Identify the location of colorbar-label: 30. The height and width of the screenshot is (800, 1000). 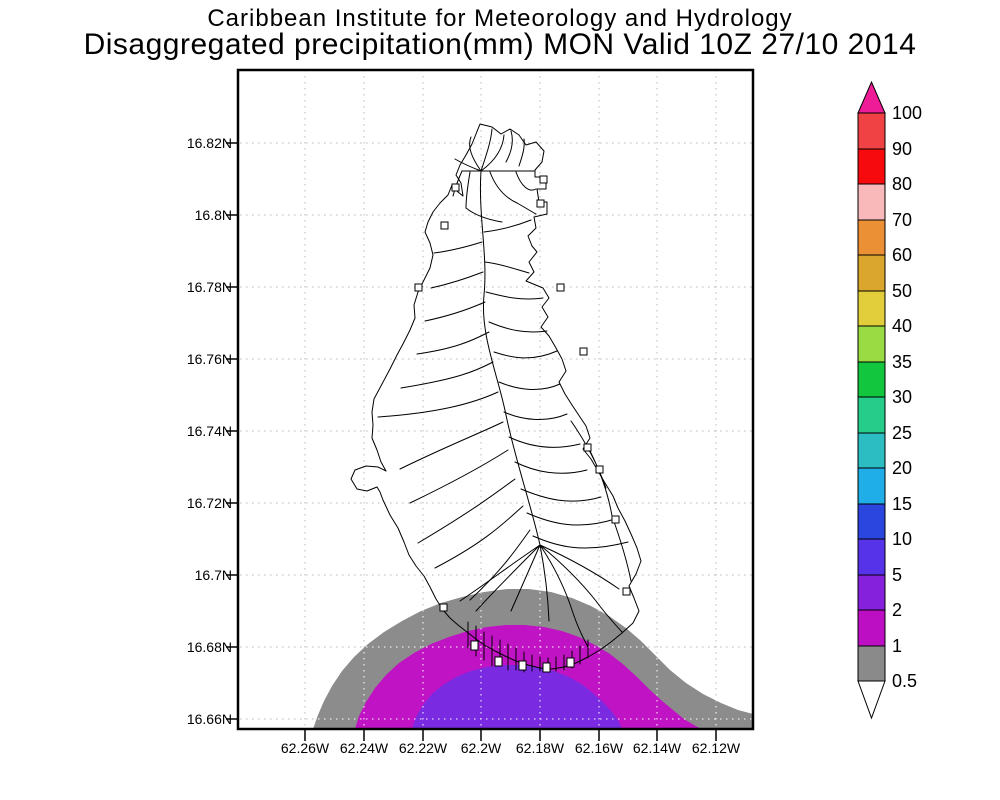
(902, 397).